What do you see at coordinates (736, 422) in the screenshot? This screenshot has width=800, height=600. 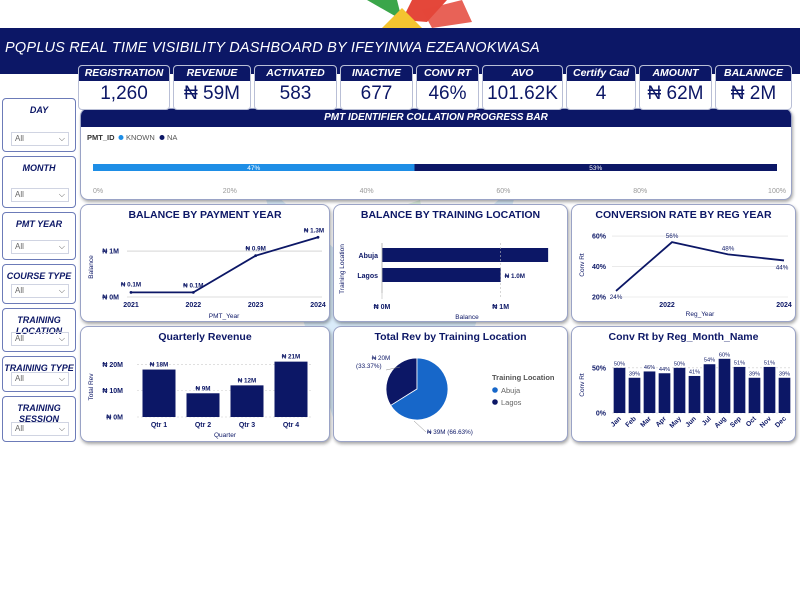 I see `x-tick-label: Sep` at bounding box center [736, 422].